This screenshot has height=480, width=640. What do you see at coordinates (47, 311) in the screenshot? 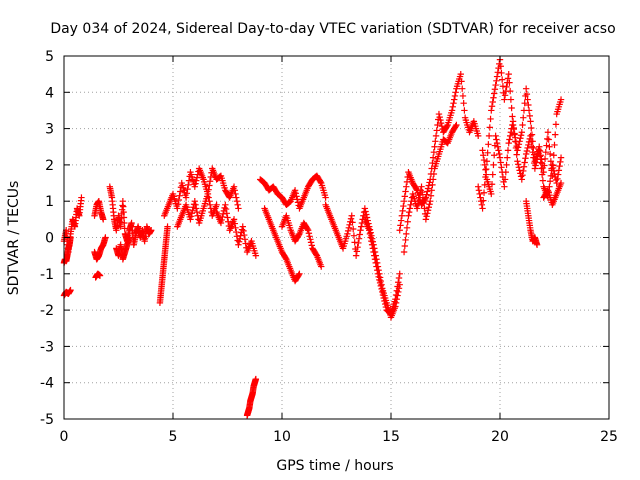
I see `y-tick-label: -2` at bounding box center [47, 311].